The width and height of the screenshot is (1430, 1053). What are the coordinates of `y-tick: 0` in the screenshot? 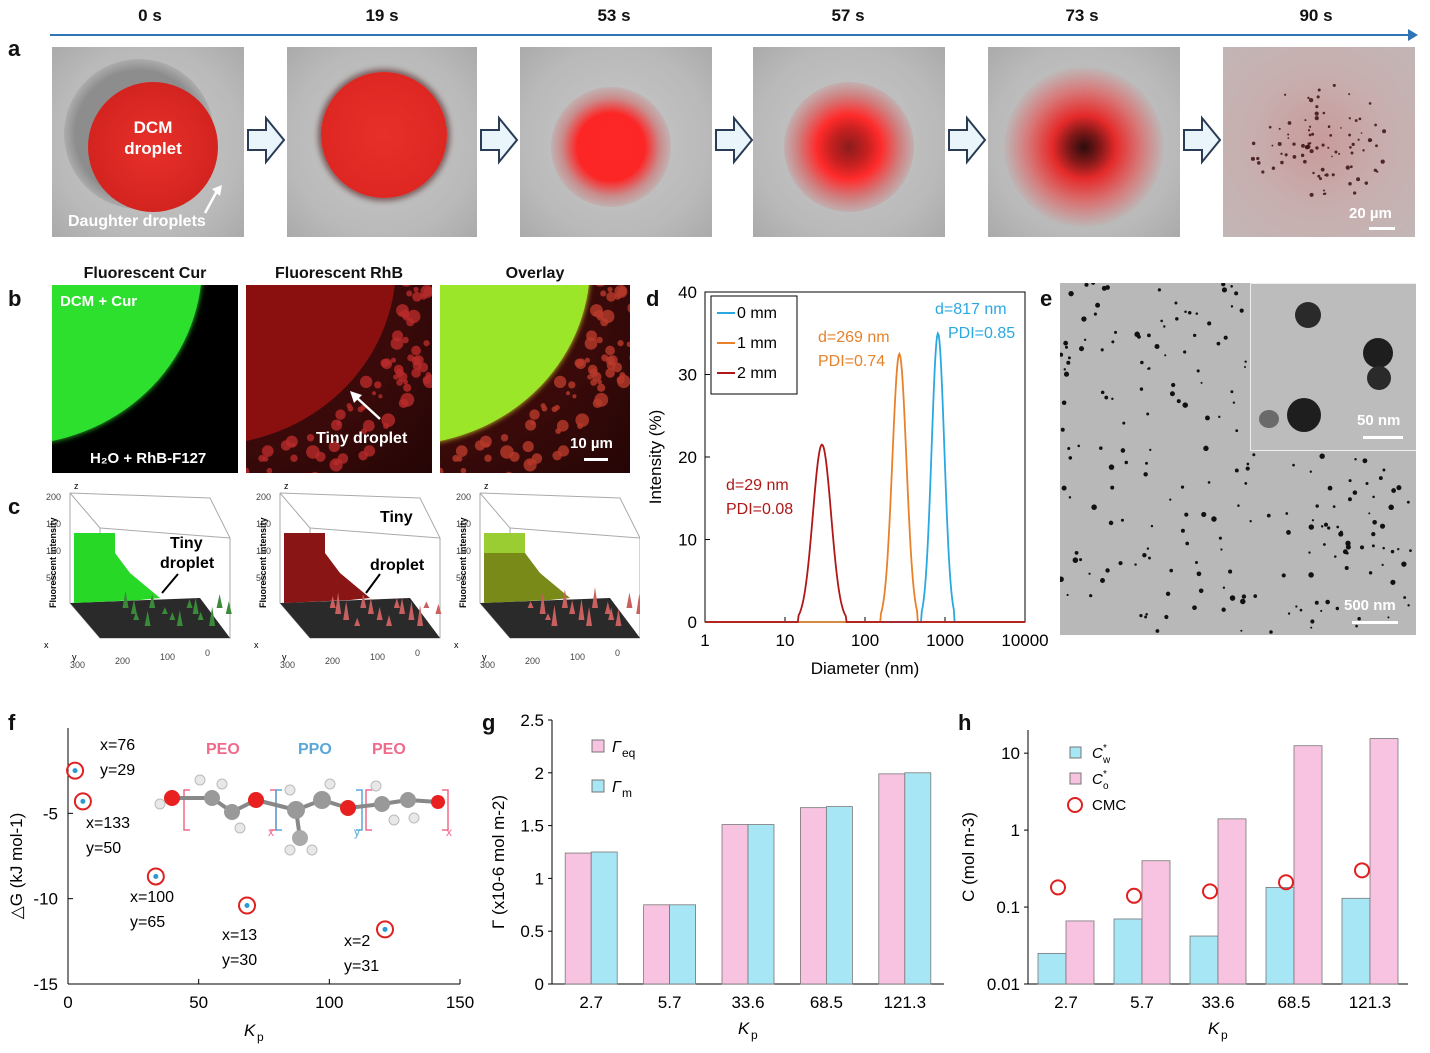 It's located at (207, 653).